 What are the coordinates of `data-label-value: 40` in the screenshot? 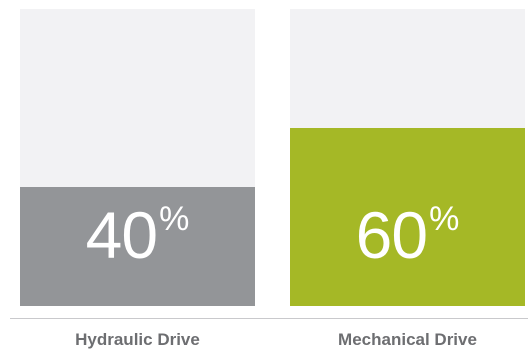 It's located at (121, 235).